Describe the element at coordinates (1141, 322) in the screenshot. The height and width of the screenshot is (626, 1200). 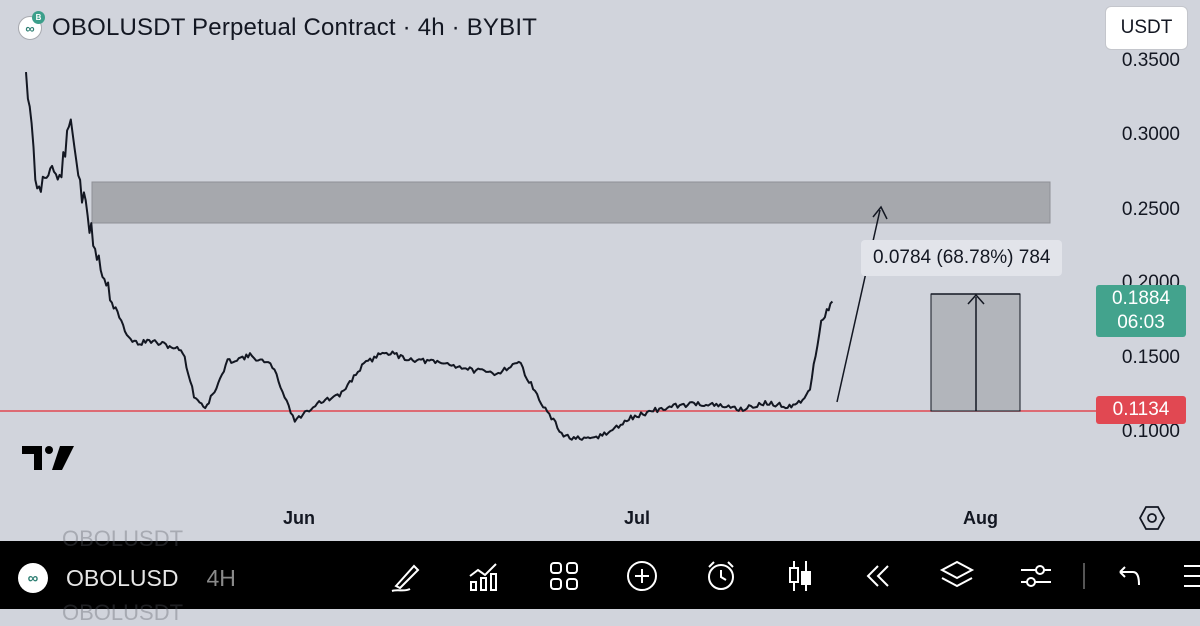
I see `bar-countdown: 06:03` at that location.